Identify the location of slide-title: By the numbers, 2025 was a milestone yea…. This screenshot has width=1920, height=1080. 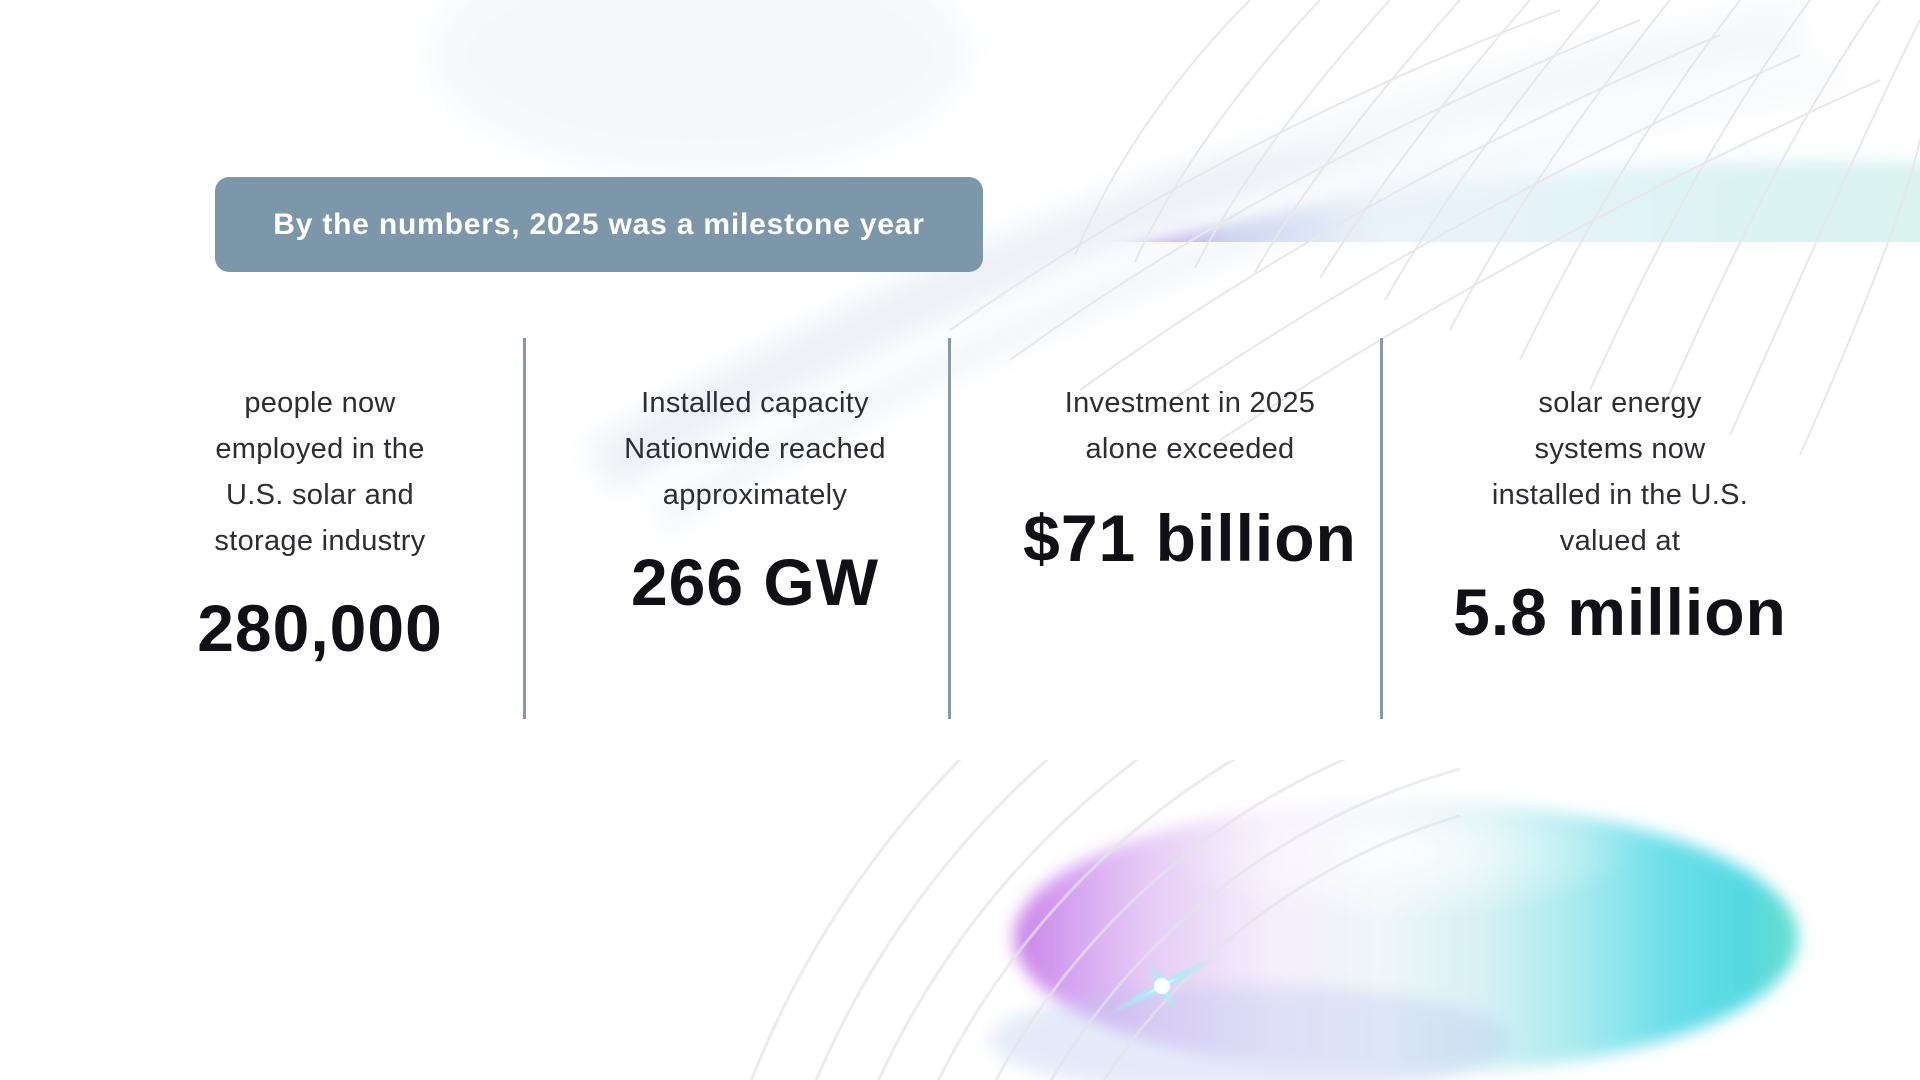
(599, 224).